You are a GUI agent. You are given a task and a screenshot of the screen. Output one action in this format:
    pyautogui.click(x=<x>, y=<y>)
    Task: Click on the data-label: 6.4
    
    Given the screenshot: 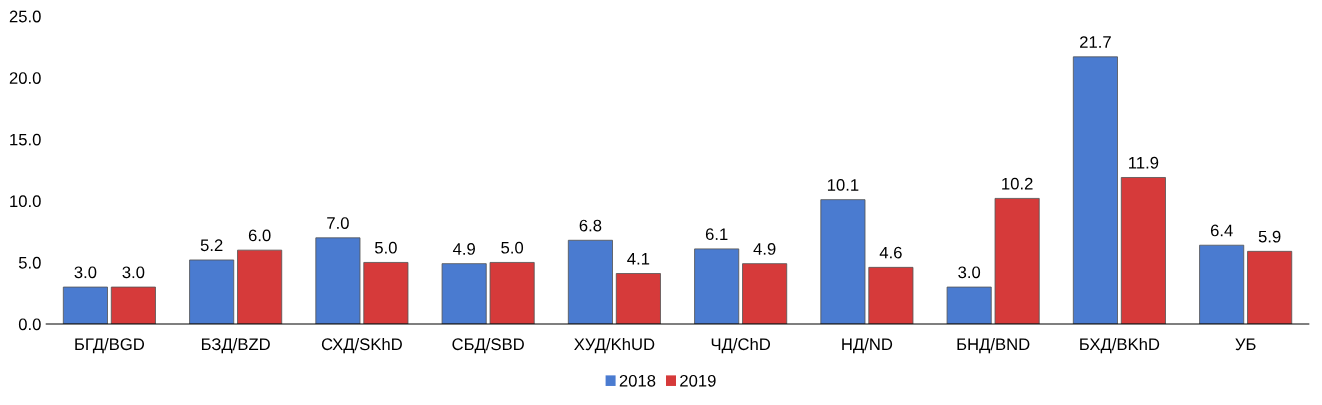 What is the action you would take?
    pyautogui.click(x=1221, y=230)
    